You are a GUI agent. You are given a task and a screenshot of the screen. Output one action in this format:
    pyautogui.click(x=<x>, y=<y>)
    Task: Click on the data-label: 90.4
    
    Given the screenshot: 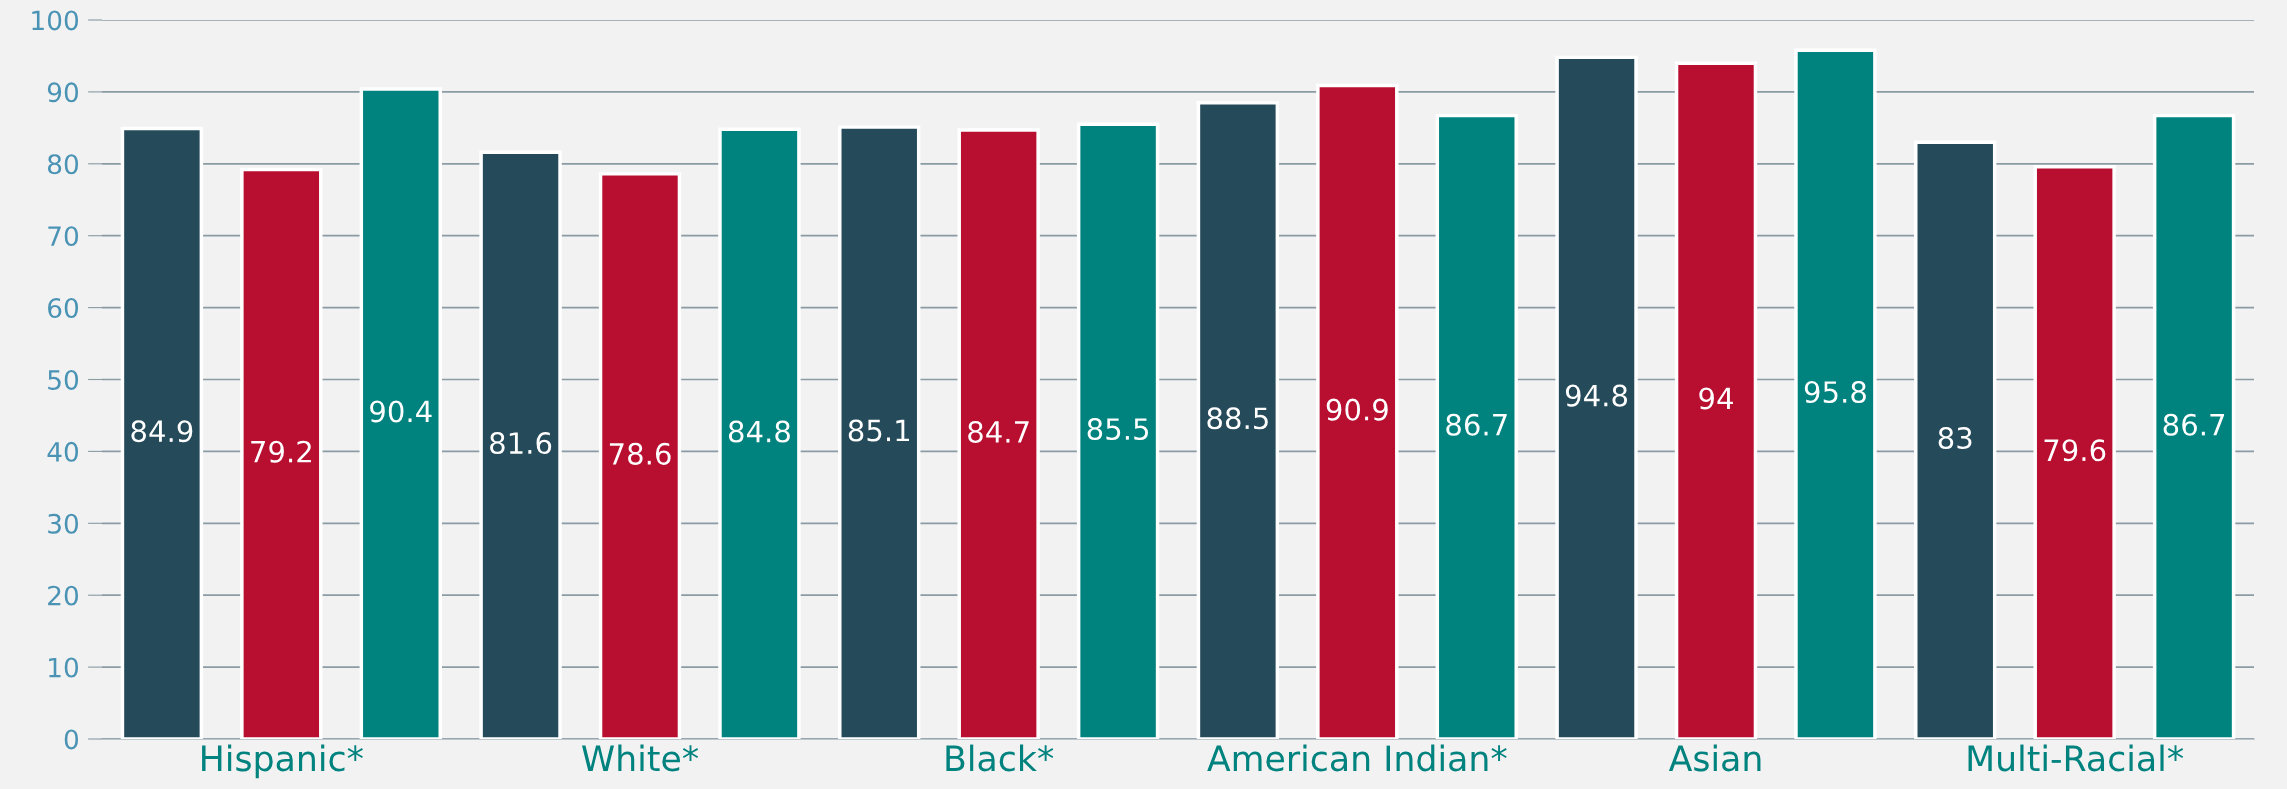 What is the action you would take?
    pyautogui.click(x=401, y=411)
    